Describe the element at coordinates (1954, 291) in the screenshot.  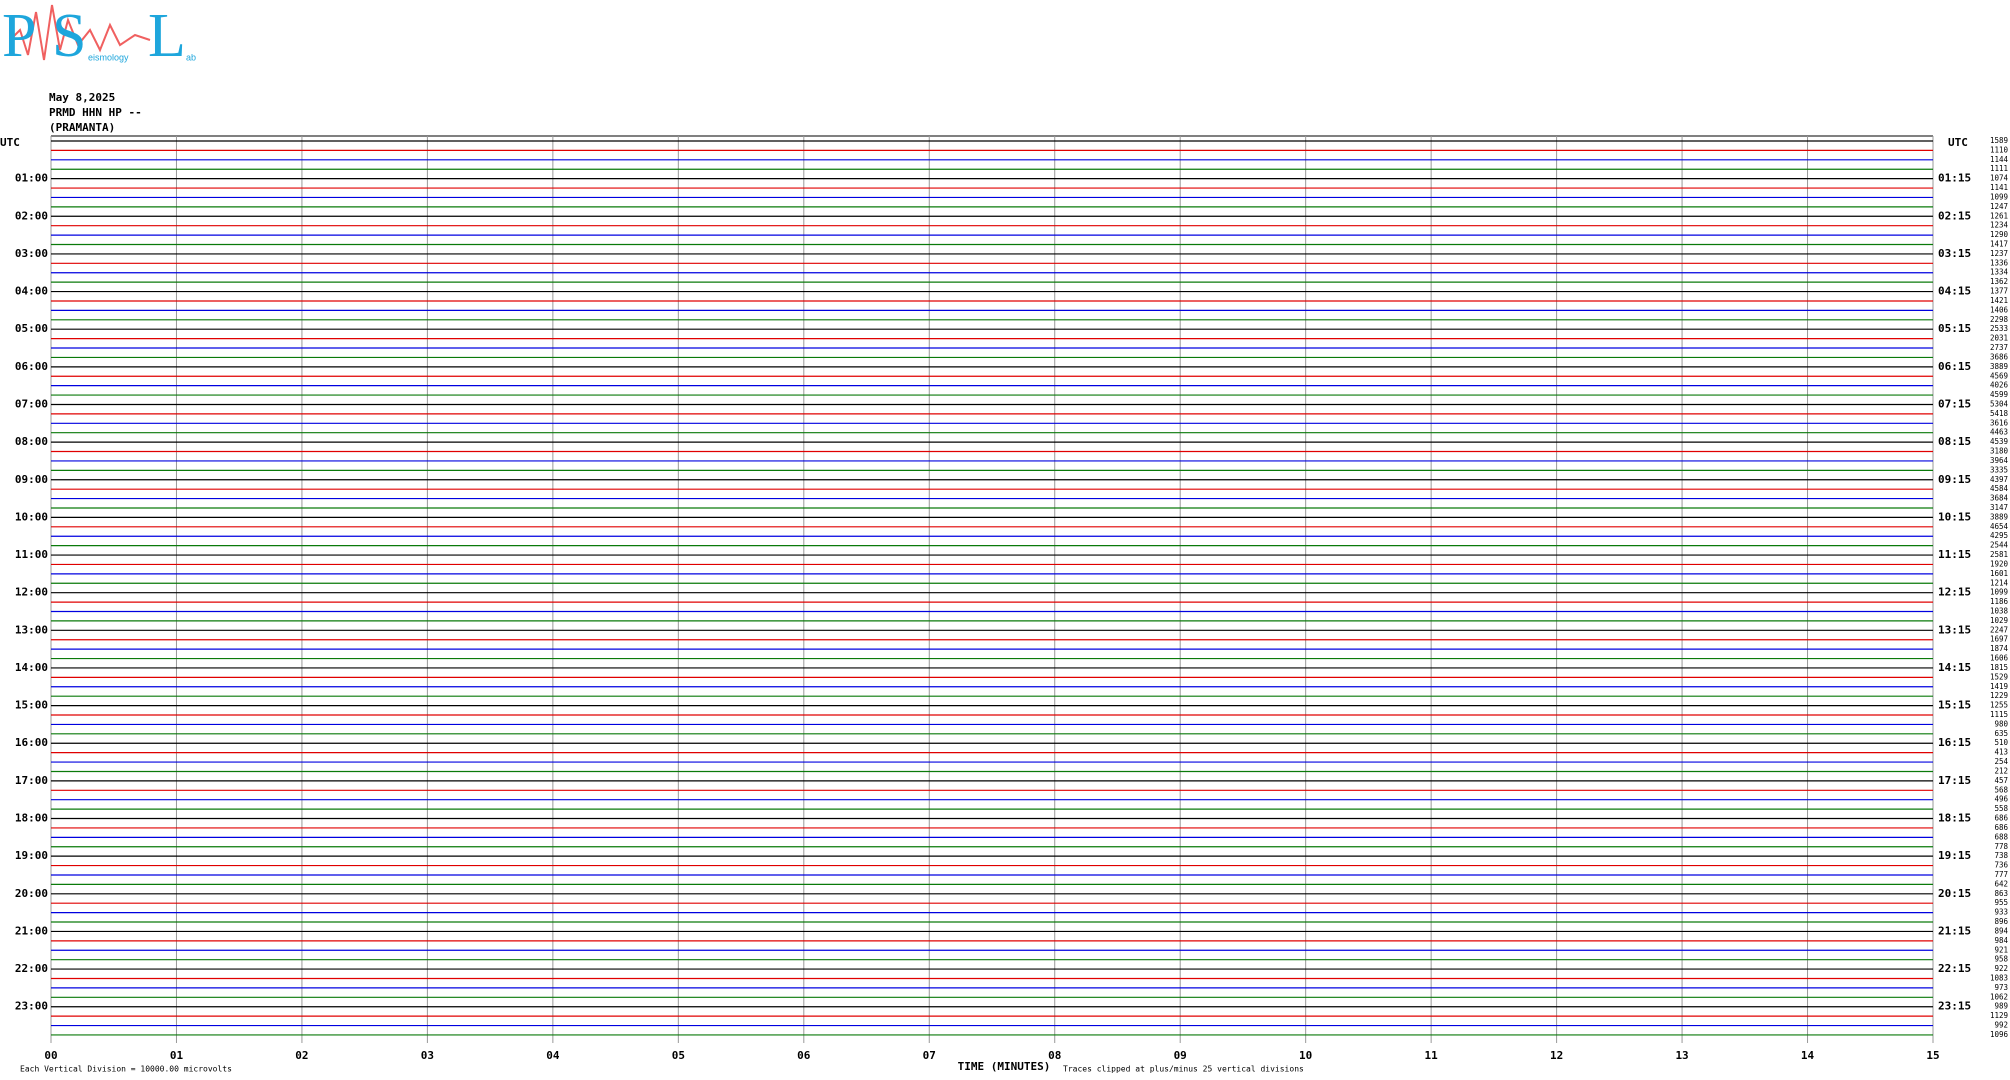
I see `hour-label-right: 04:15` at that location.